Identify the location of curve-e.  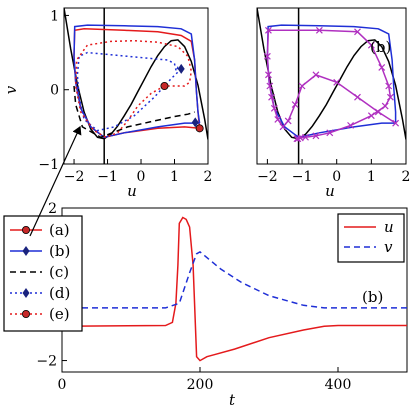
(133, 89).